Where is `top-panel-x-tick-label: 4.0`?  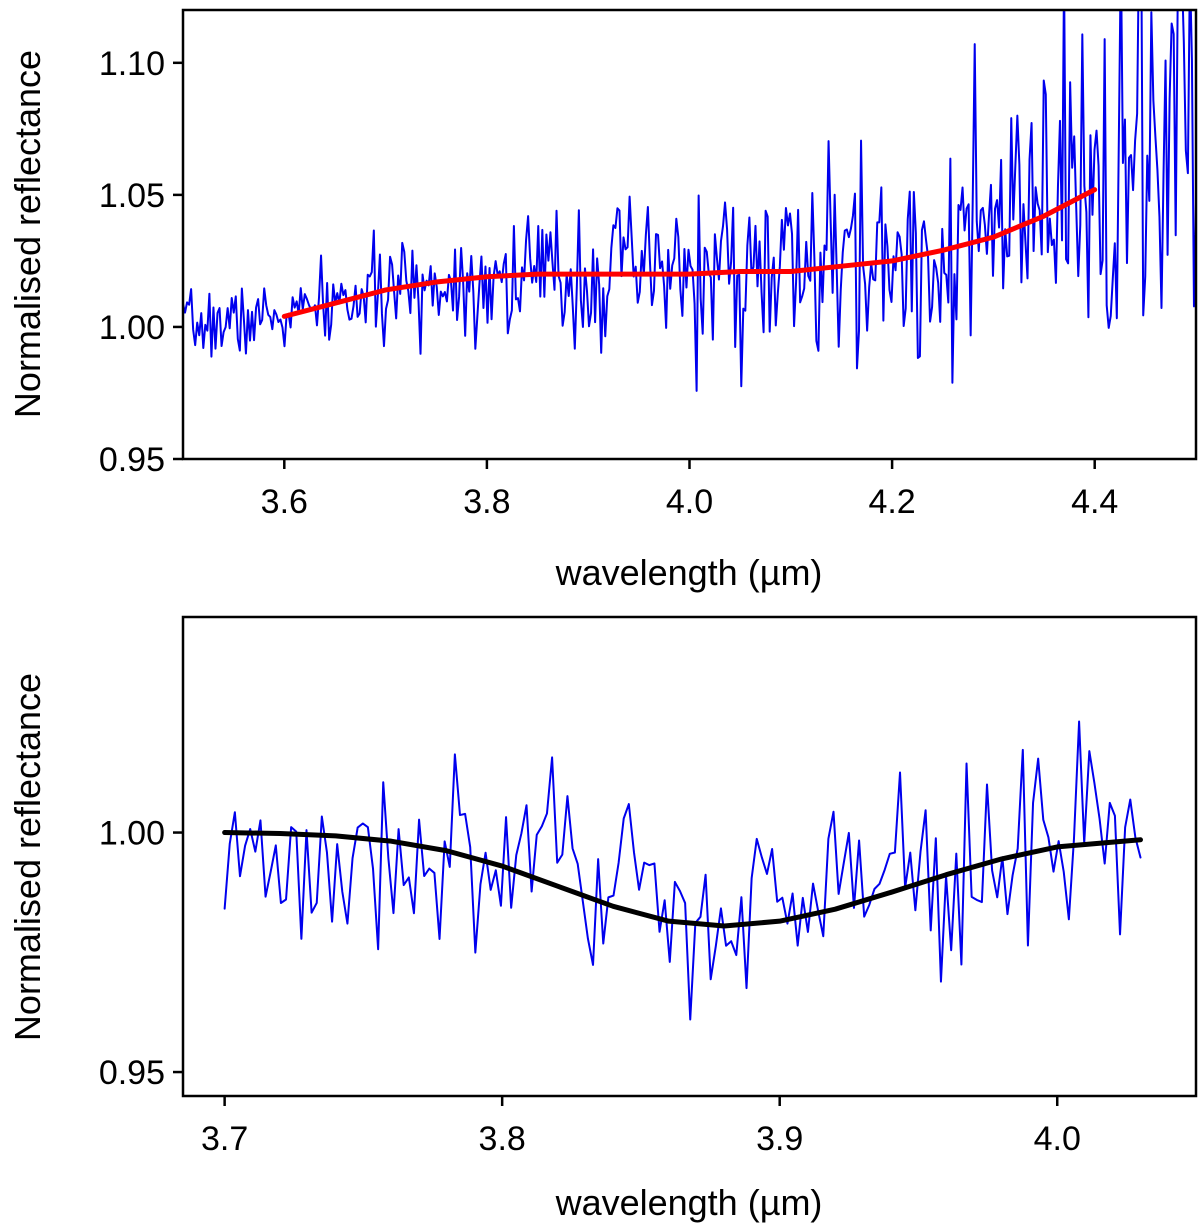
top-panel-x-tick-label: 4.0 is located at coordinates (689, 502).